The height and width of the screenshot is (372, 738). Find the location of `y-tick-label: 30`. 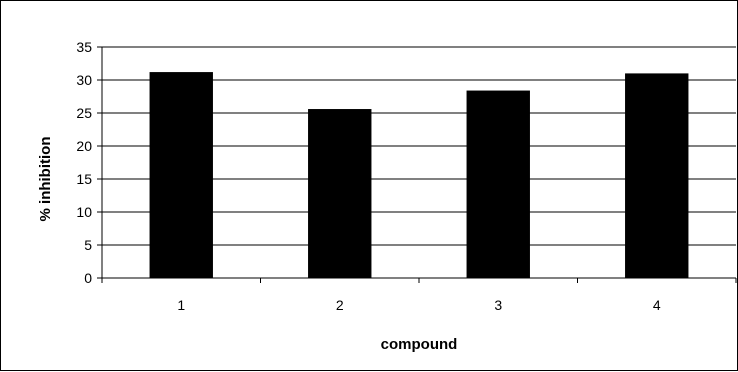

y-tick-label: 30 is located at coordinates (84, 80).